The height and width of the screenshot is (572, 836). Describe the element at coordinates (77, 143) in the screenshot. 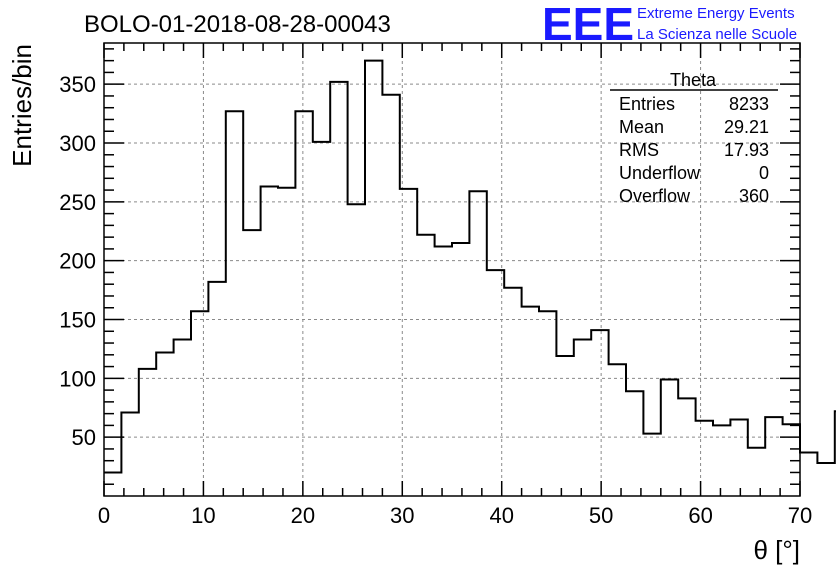

I see `y-tick-label: 300` at that location.